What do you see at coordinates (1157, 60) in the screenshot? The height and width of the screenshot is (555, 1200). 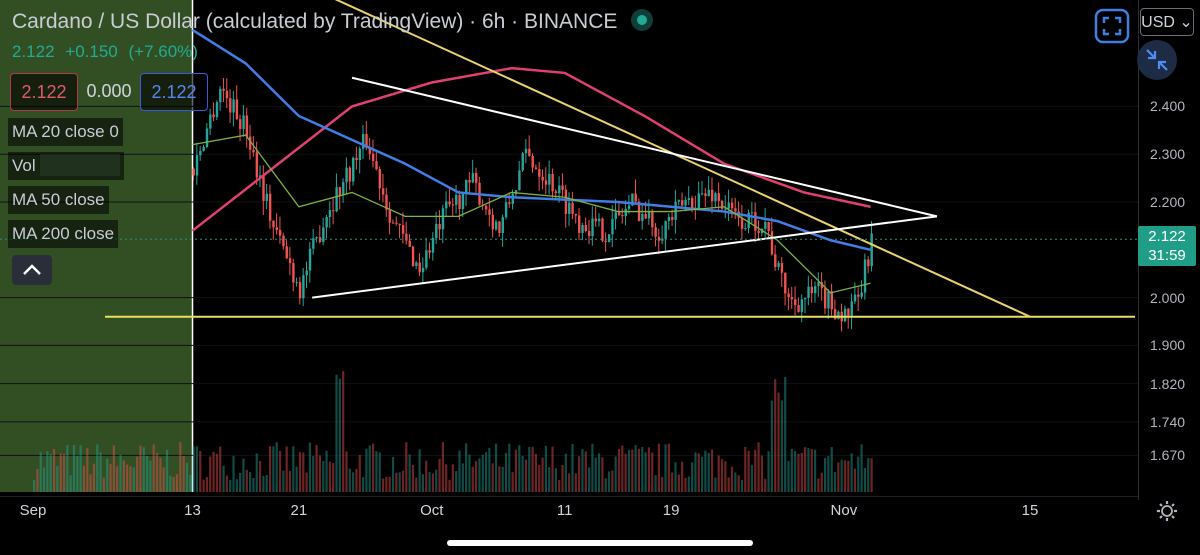 I see `exit-fullscreen-button` at bounding box center [1157, 60].